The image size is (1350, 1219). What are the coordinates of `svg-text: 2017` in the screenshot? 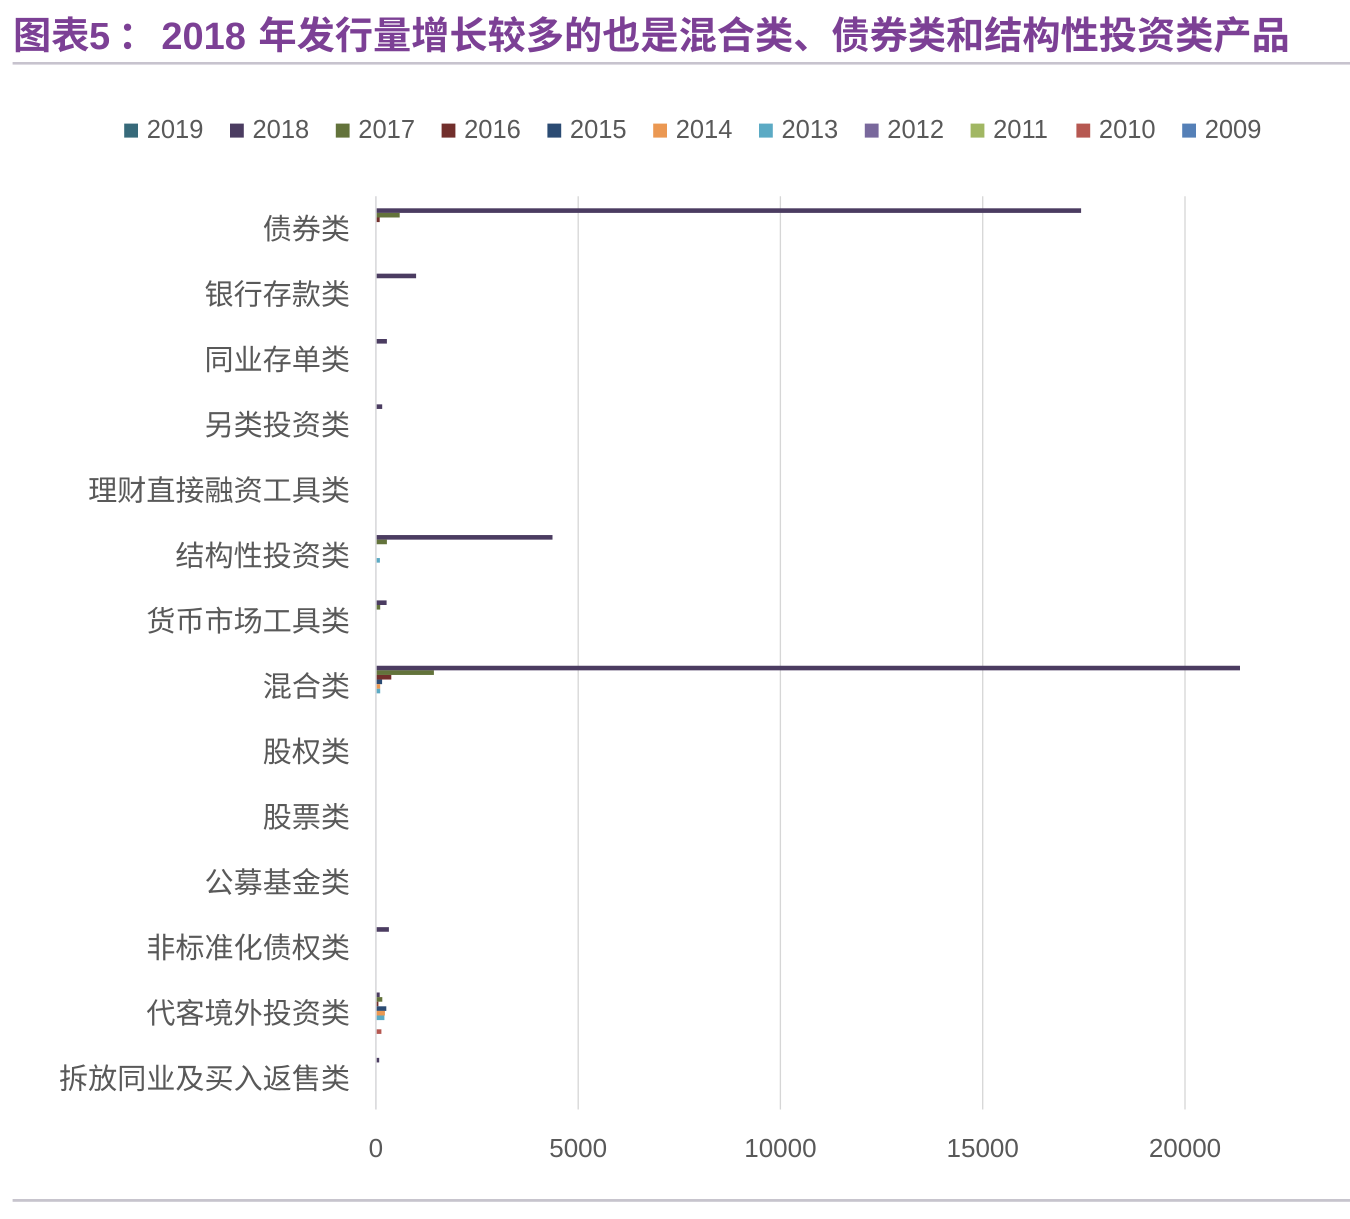 It's located at (386, 130).